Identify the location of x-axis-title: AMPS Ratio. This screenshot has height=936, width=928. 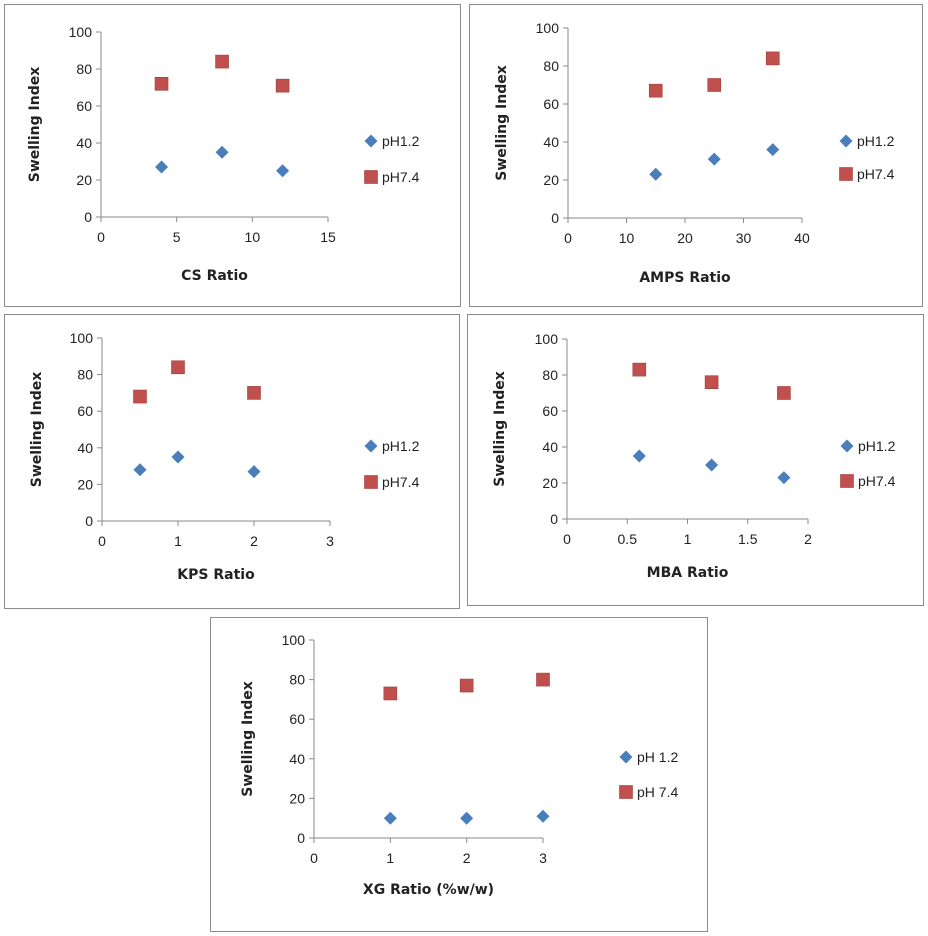
(685, 278).